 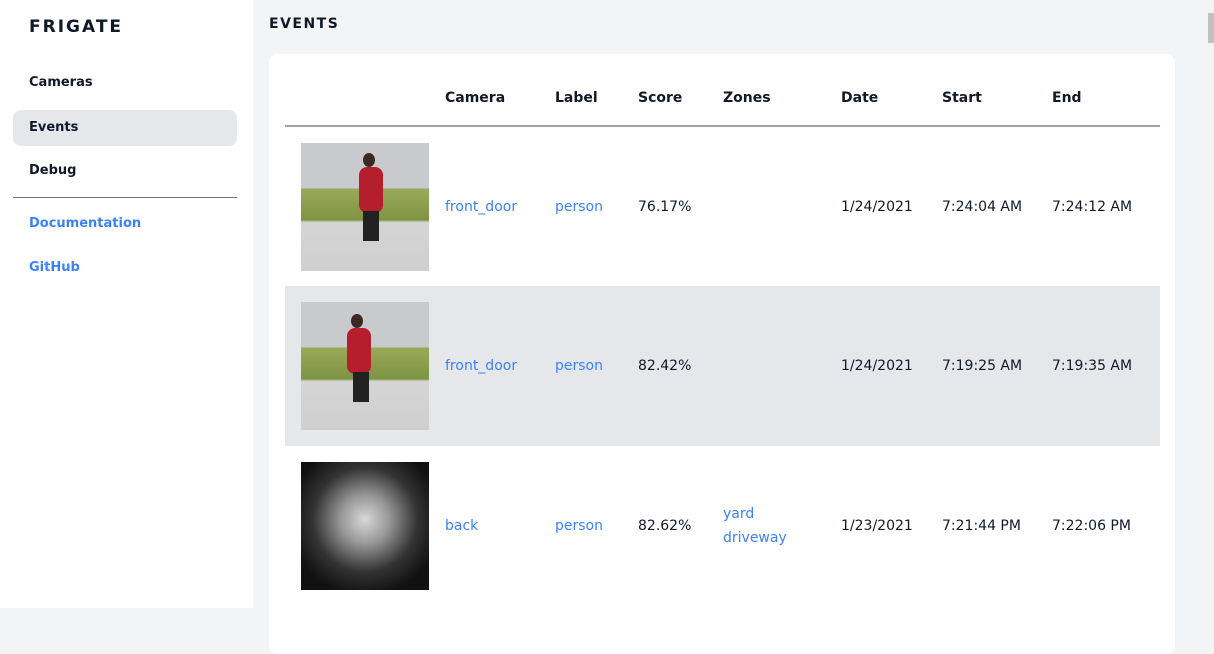 What do you see at coordinates (1092, 206) in the screenshot?
I see `end-time: 7:24:12 AM` at bounding box center [1092, 206].